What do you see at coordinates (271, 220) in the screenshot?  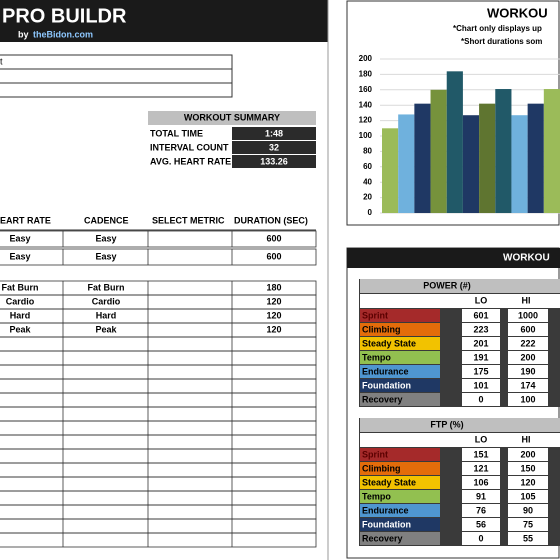 I see `column-header: DURATION (SEC)` at bounding box center [271, 220].